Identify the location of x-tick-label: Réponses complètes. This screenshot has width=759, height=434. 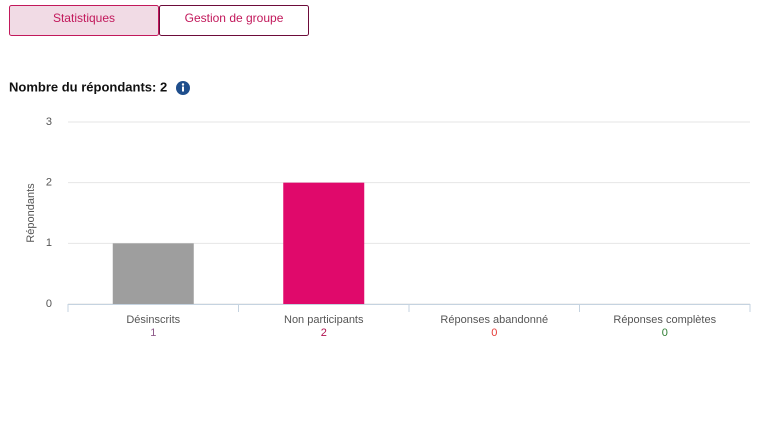
(664, 320).